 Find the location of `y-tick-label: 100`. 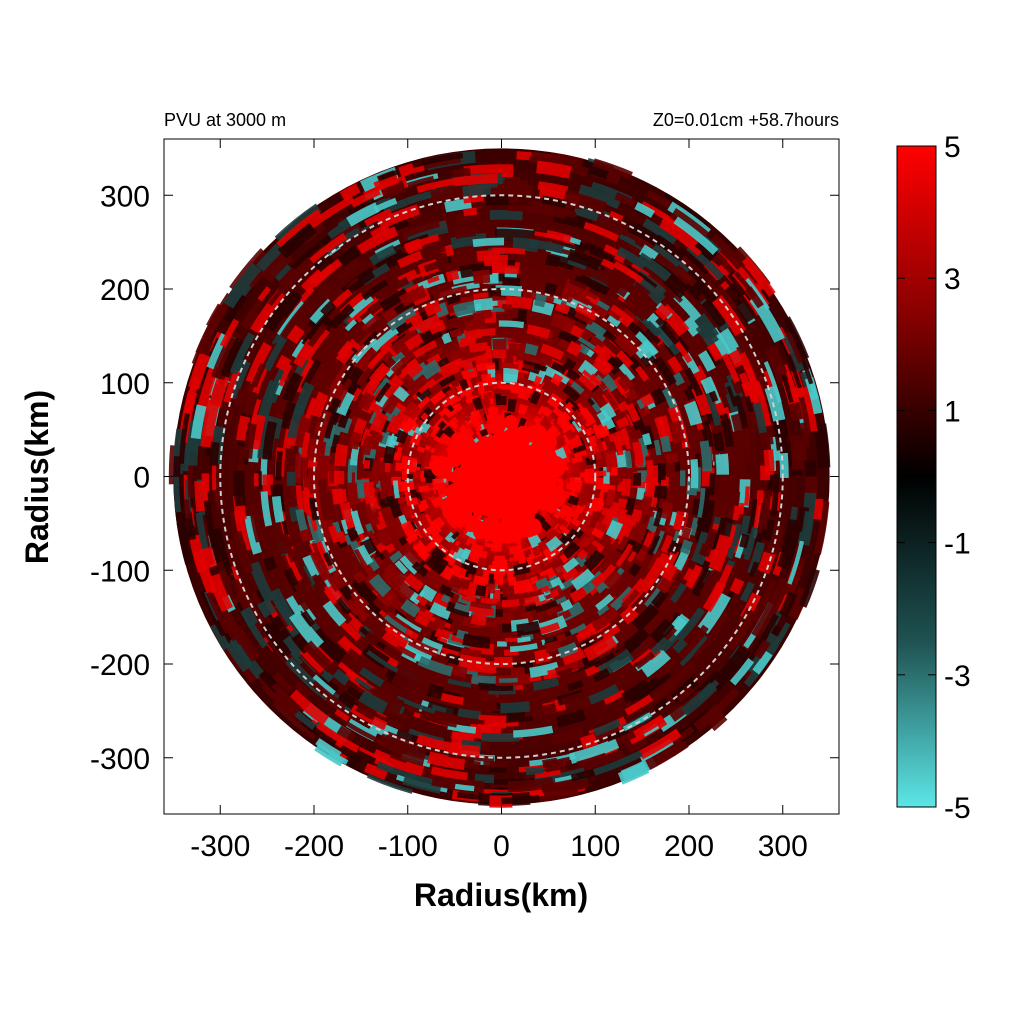

y-tick-label: 100 is located at coordinates (125, 384).